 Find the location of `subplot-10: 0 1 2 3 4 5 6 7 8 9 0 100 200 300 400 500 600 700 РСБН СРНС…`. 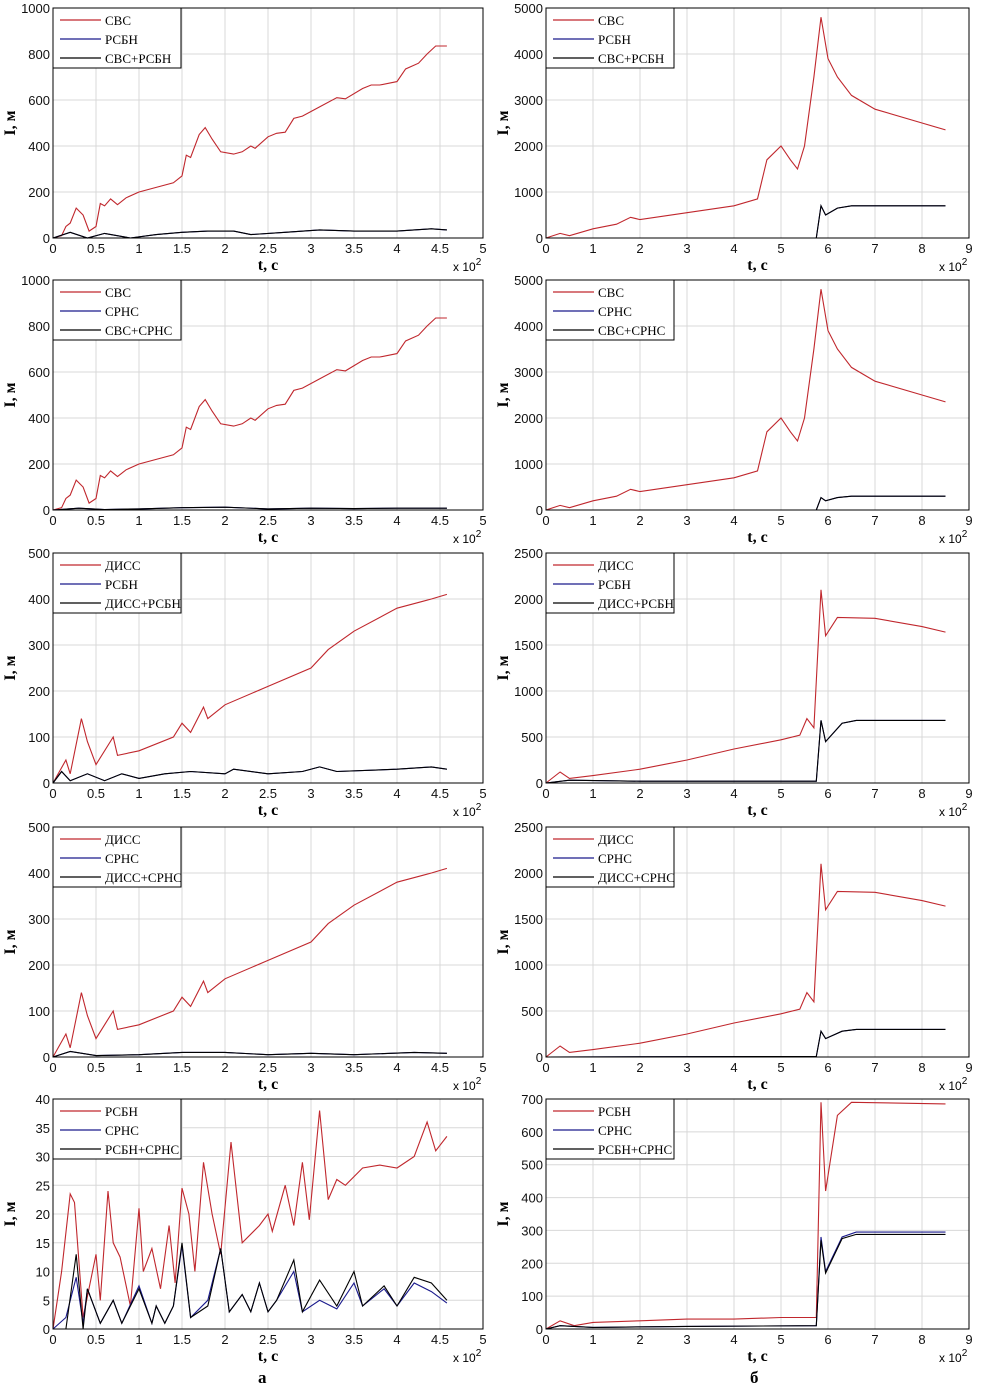

subplot-10: 0 1 2 3 4 5 6 7 8 9 0 100 200 300 400 500 600 700 РСБН СРНС… is located at coordinates (734, 1228).